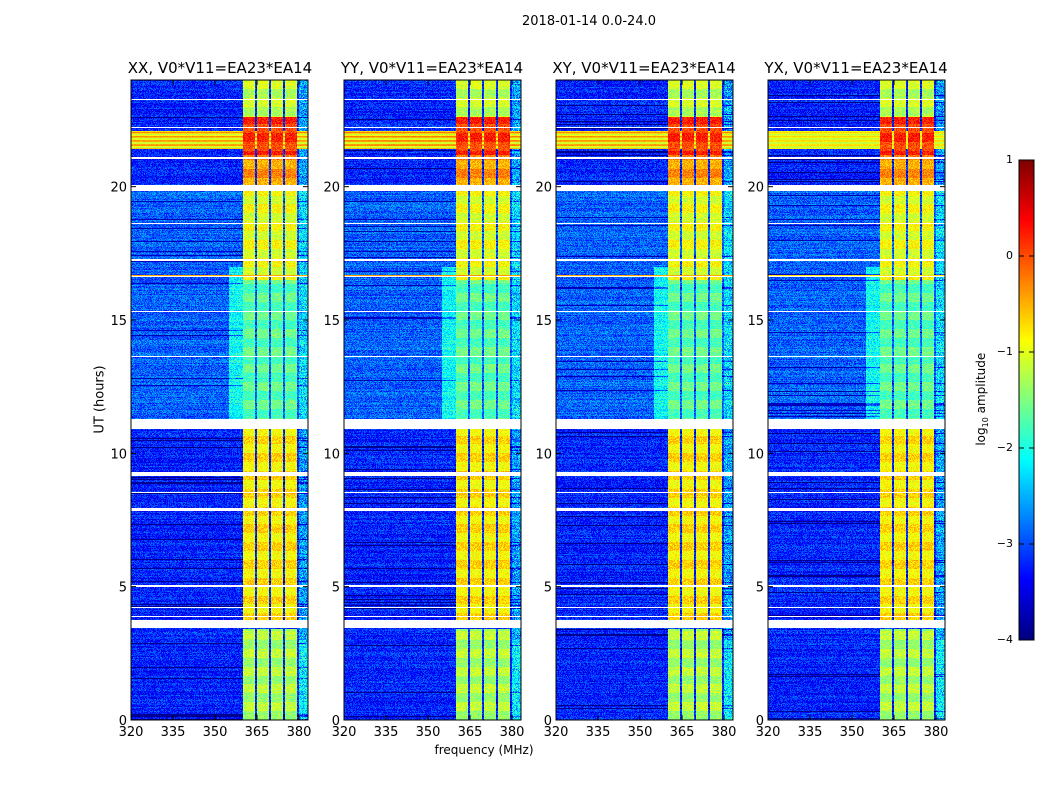 Image resolution: width=1050 pixels, height=800 pixels. I want to click on heatmap-yy, so click(432, 400).